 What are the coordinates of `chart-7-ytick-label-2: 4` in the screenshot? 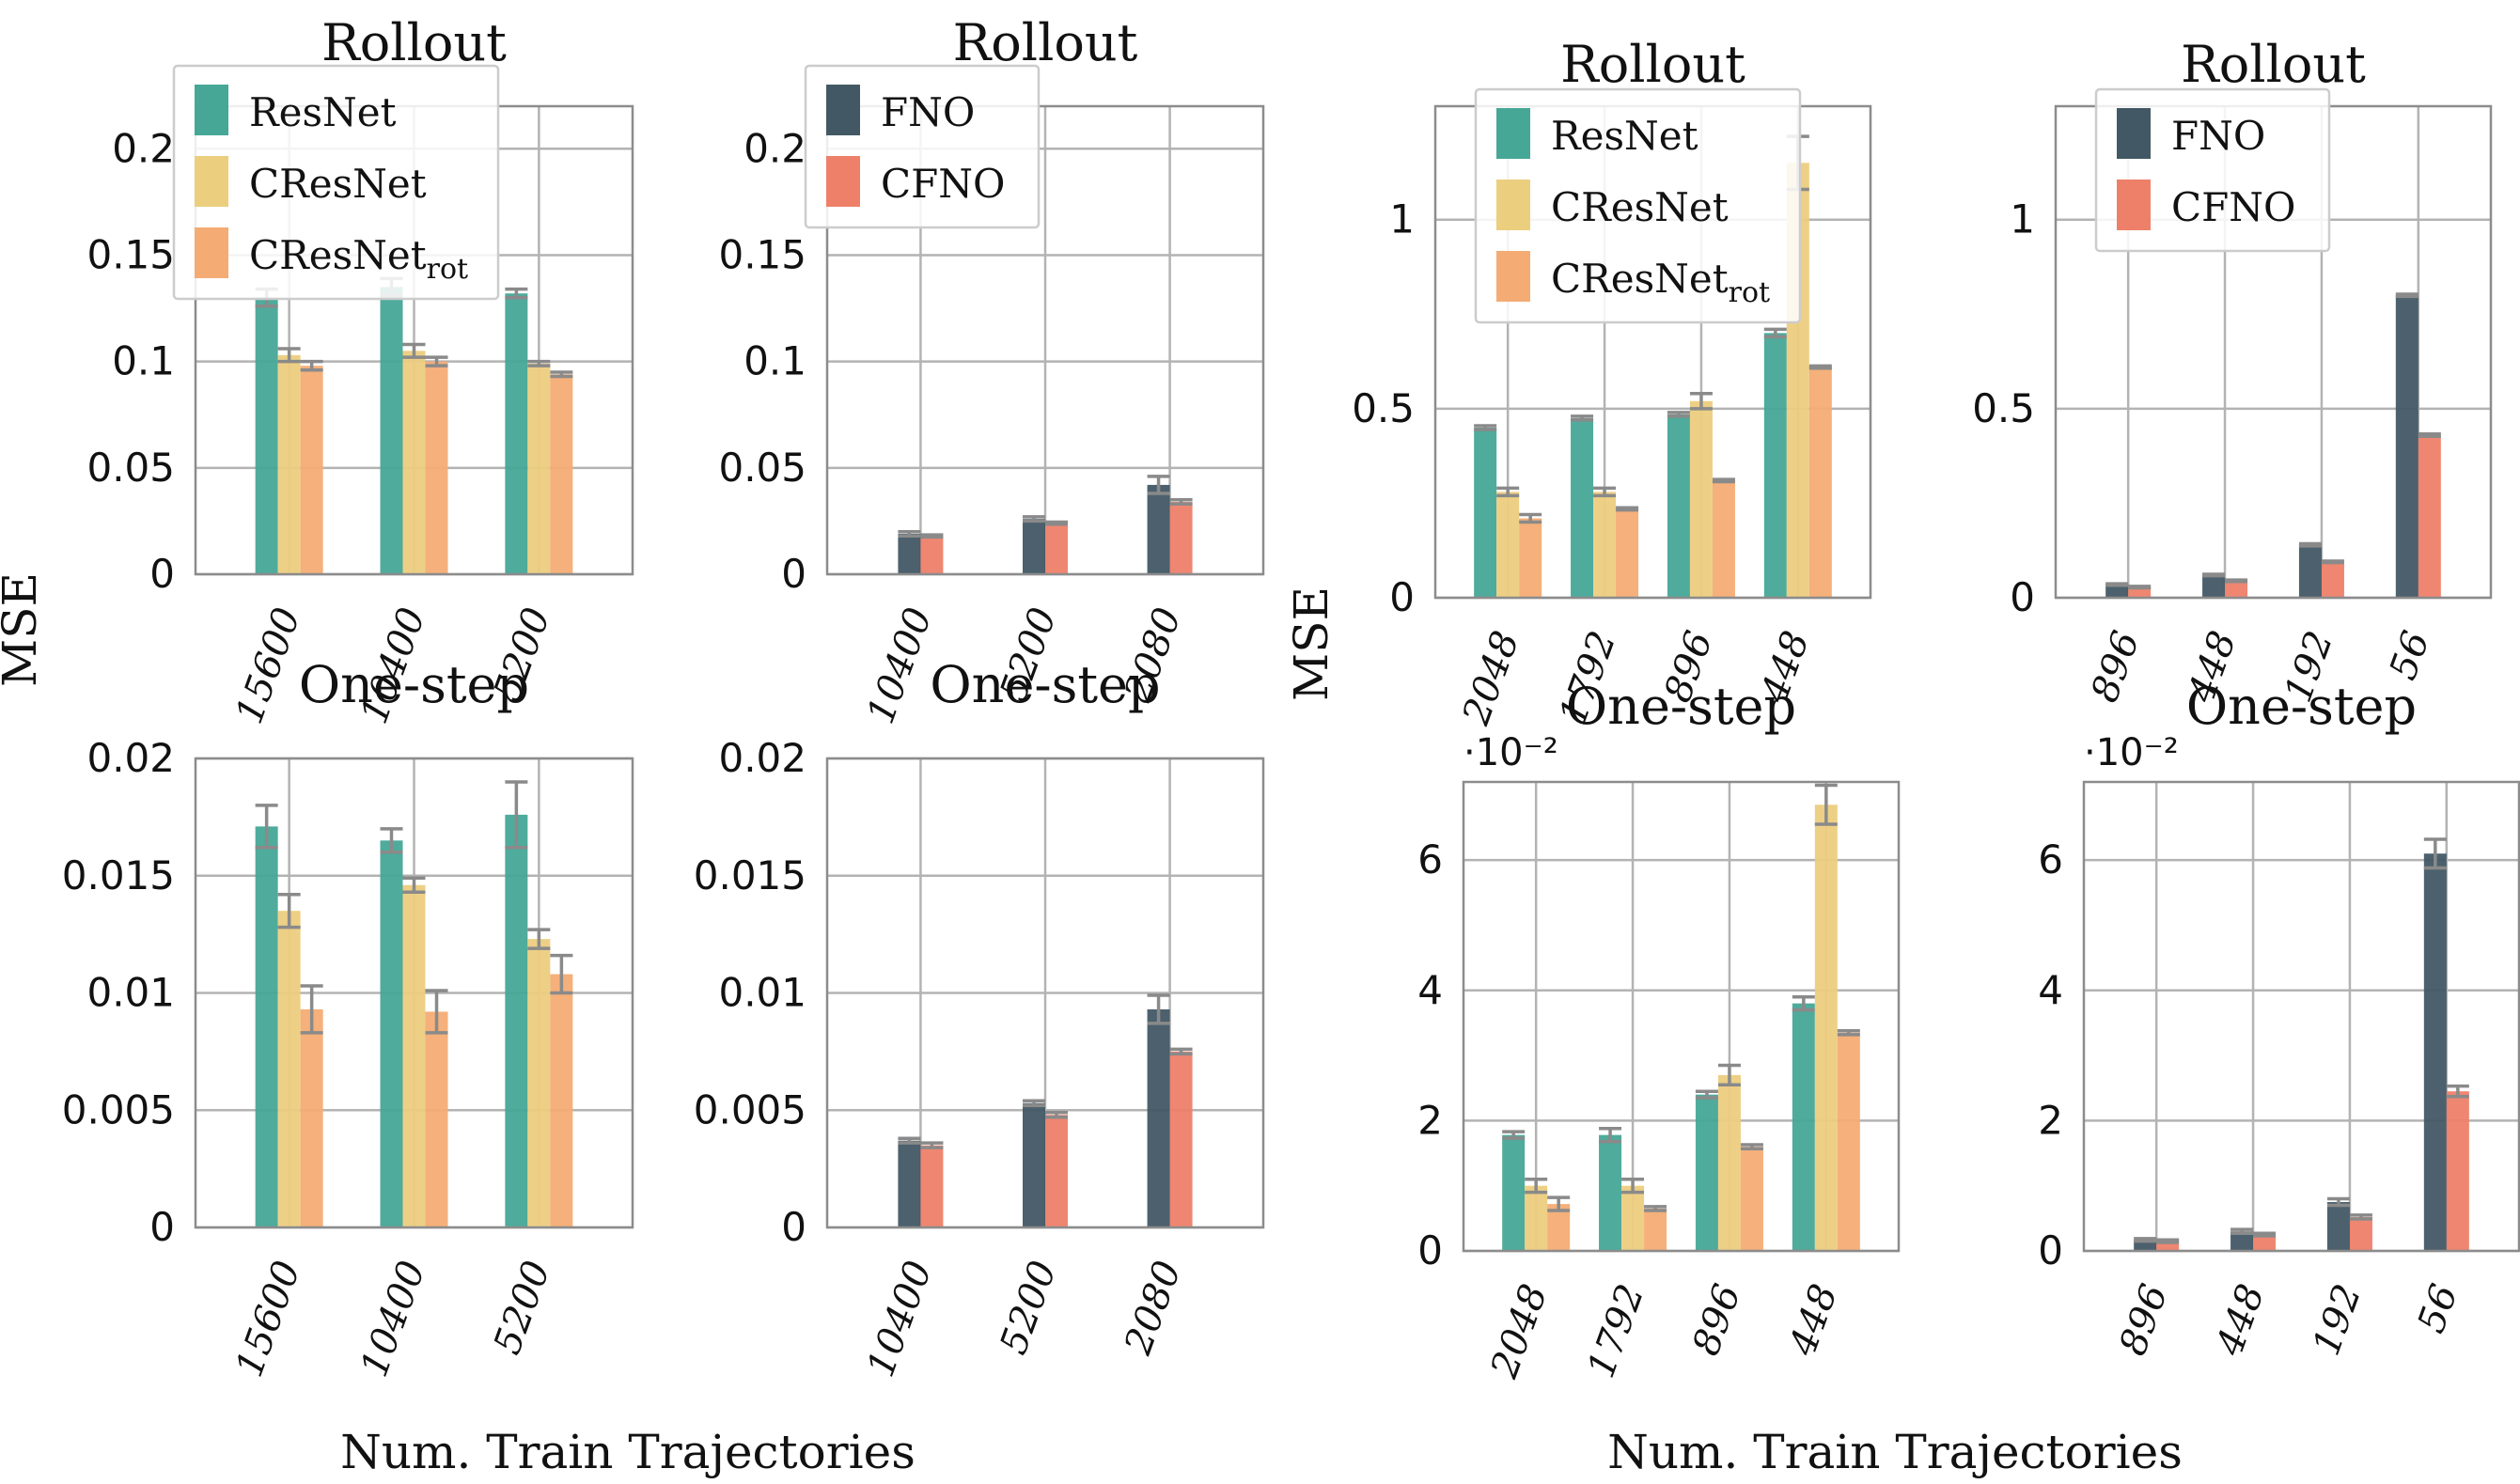 It's located at (2050, 990).